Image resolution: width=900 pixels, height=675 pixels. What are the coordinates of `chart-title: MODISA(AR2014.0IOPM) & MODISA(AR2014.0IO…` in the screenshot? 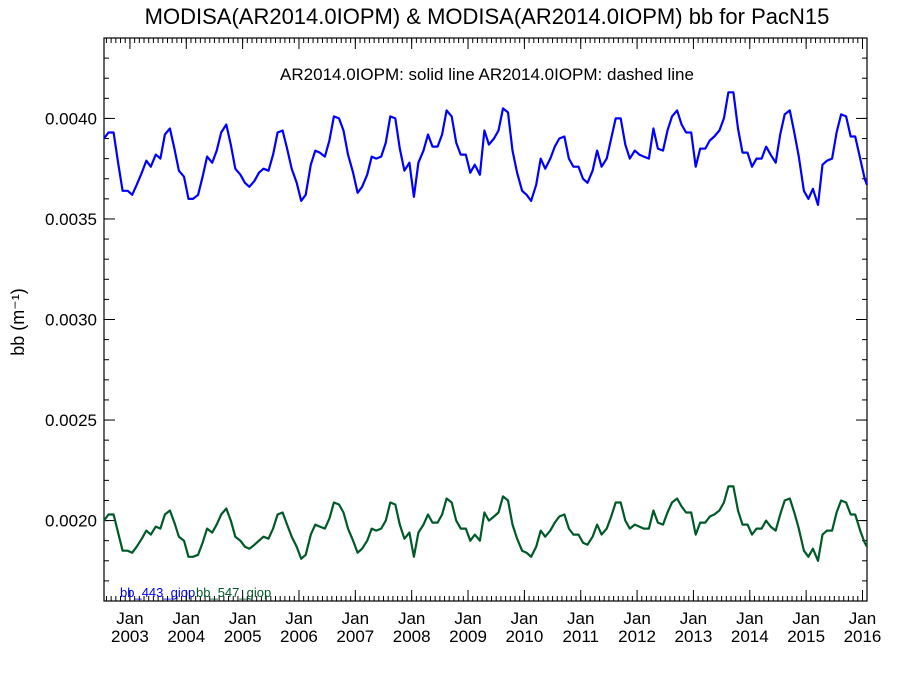 It's located at (487, 16).